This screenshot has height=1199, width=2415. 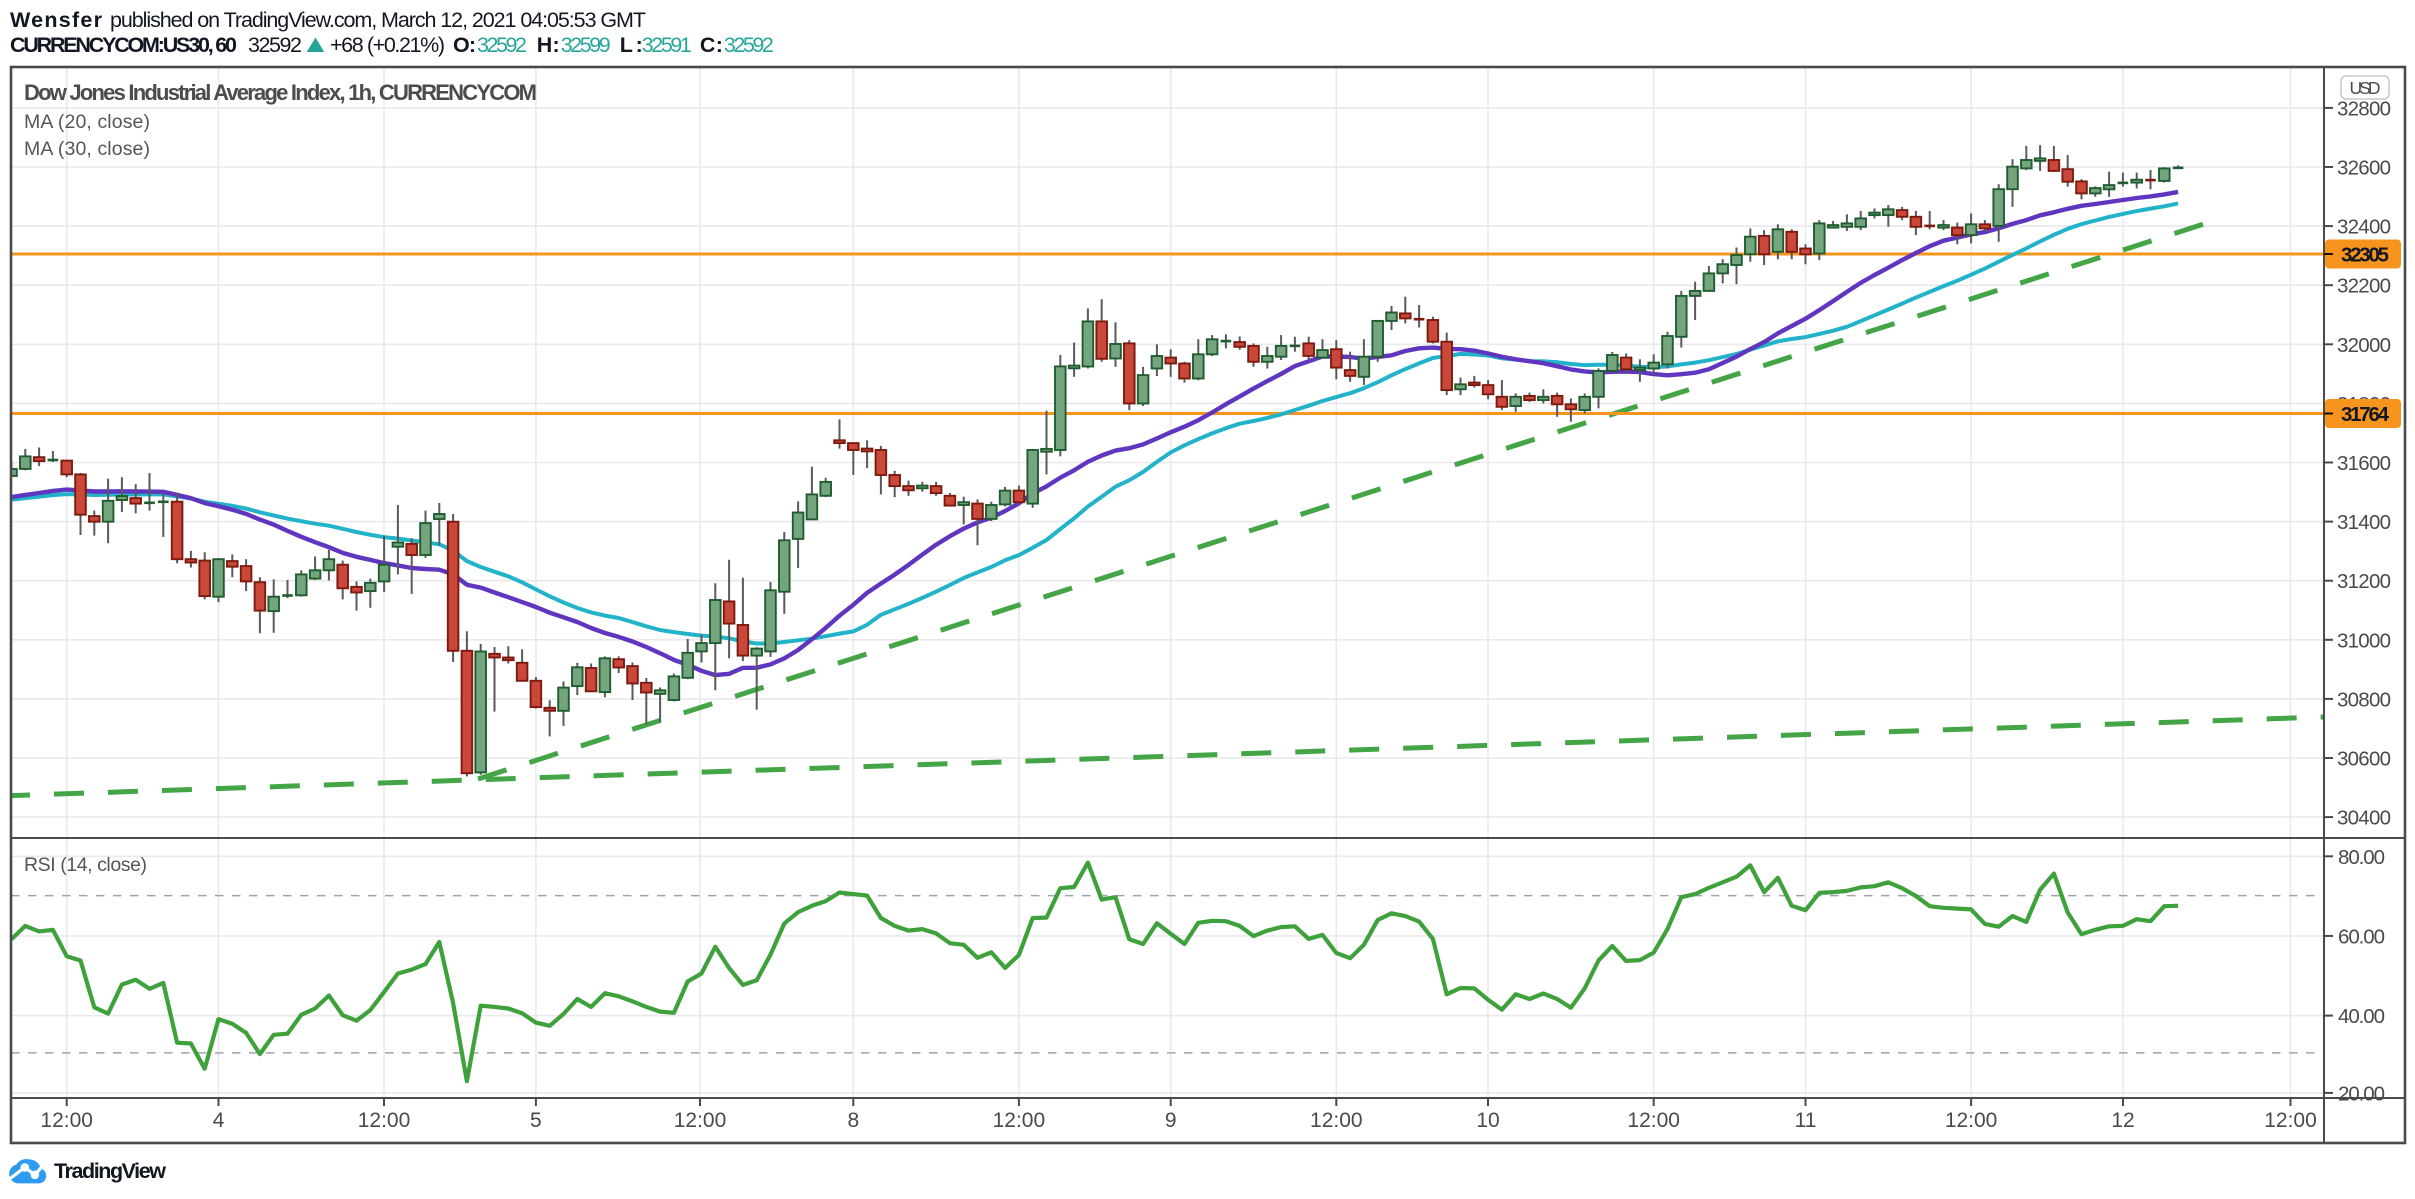 What do you see at coordinates (123, 45) in the screenshot?
I see `svg-text: CURRENCYCOM:US30, 60` at bounding box center [123, 45].